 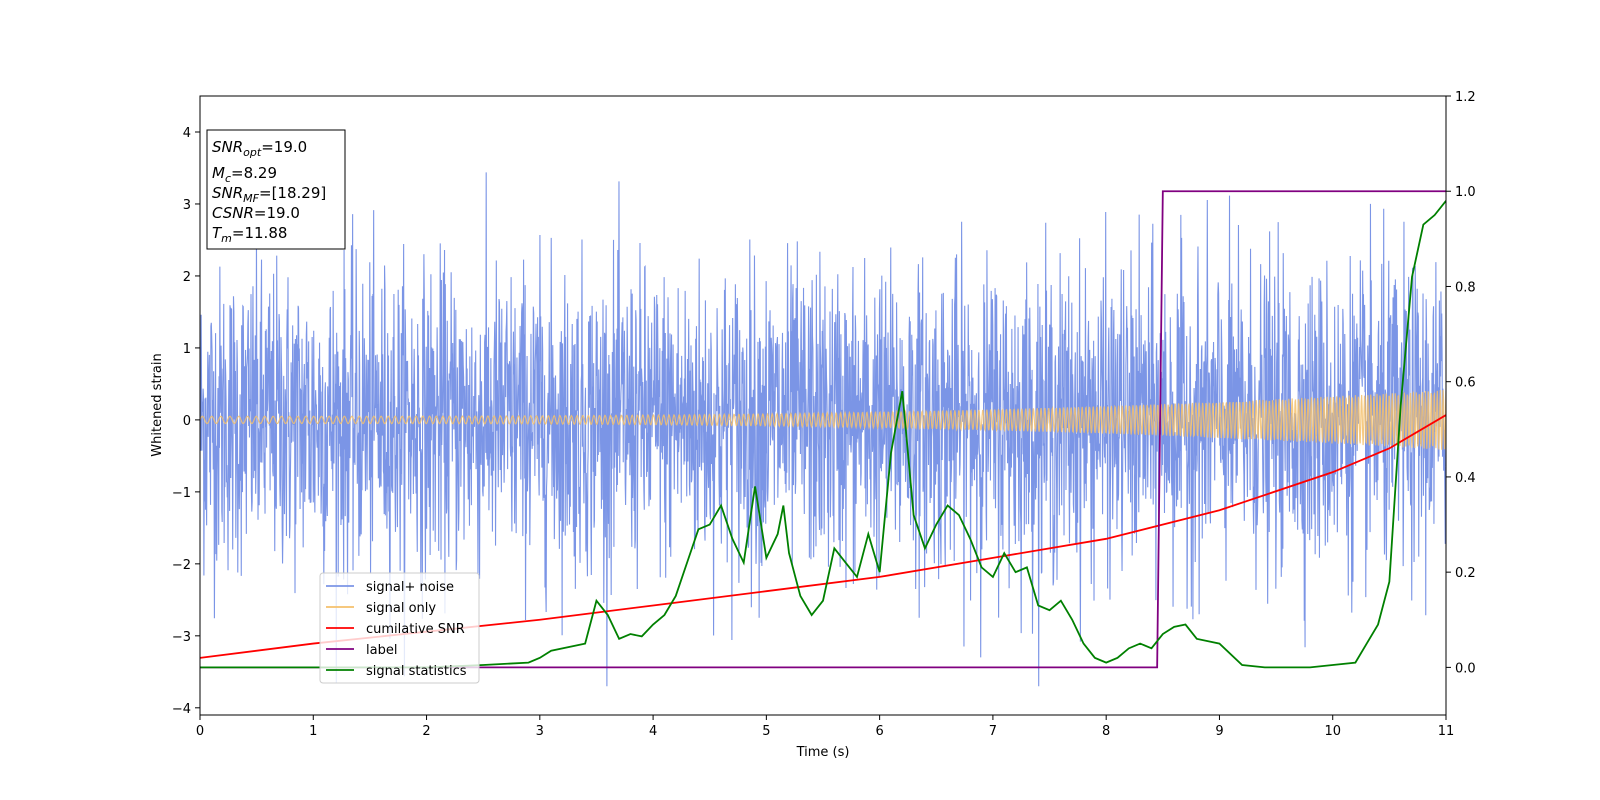 I want to click on y-tick-label: 1, so click(x=187, y=349).